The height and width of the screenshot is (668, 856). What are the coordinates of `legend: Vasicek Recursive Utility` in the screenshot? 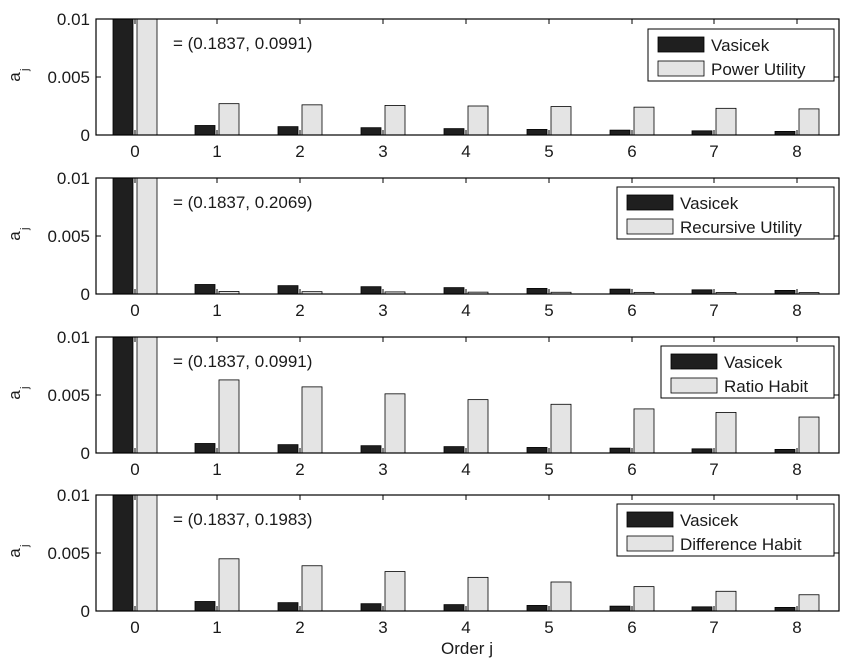 It's located at (725, 213).